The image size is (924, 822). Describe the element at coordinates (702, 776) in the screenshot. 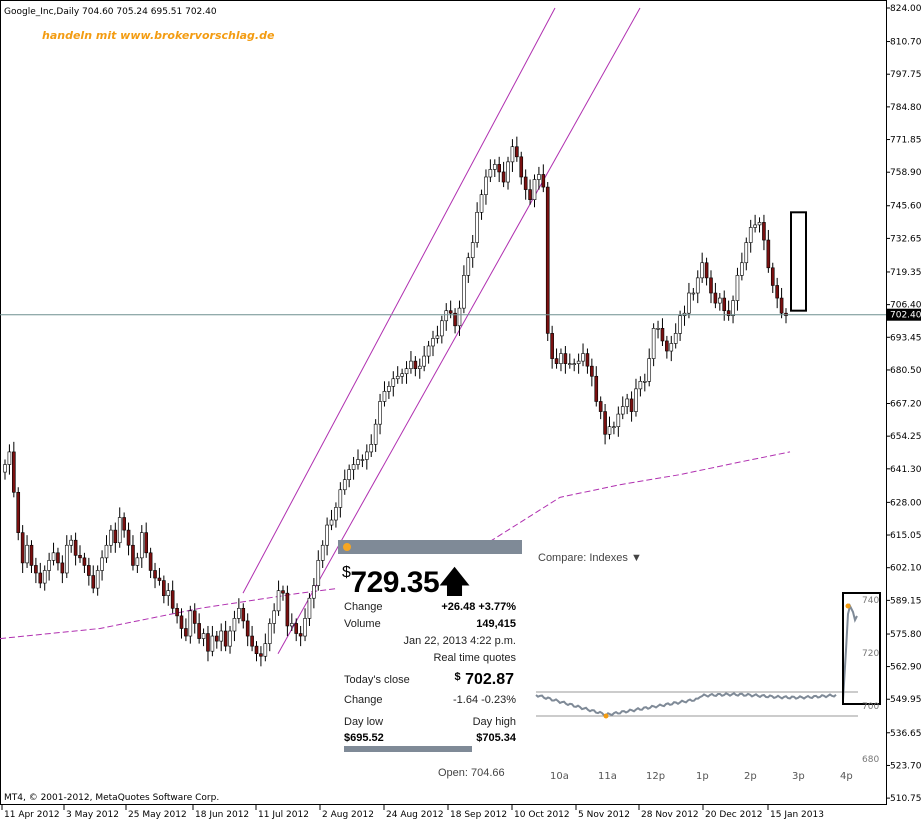

I see `compare-x-label: 1p` at that location.